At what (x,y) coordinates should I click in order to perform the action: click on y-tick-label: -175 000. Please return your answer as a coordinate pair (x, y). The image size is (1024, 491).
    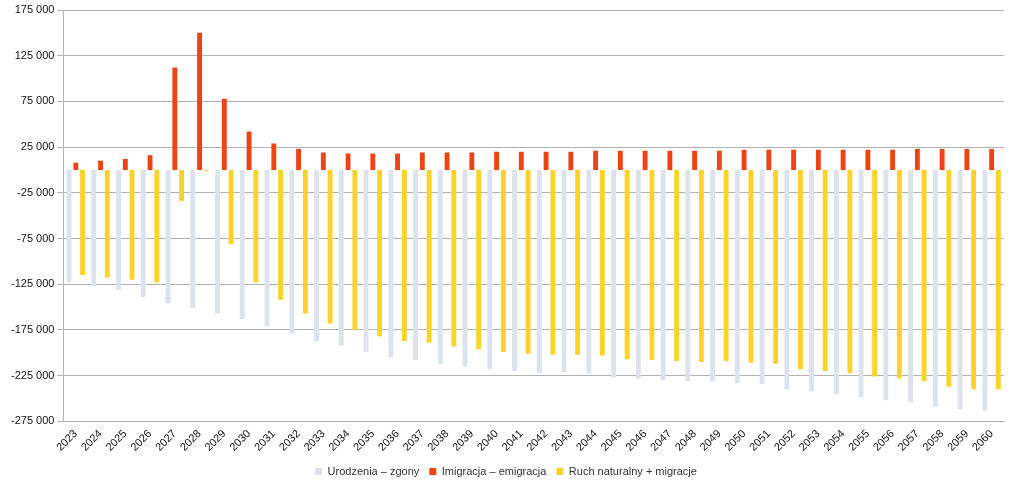
    Looking at the image, I should click on (32, 328).